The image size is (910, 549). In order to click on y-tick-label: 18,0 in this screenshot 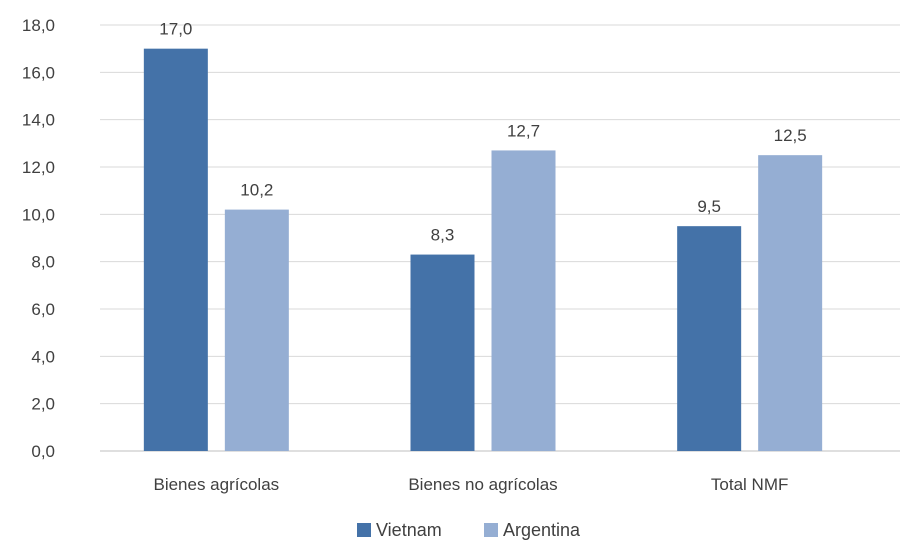, I will do `click(38, 25)`.